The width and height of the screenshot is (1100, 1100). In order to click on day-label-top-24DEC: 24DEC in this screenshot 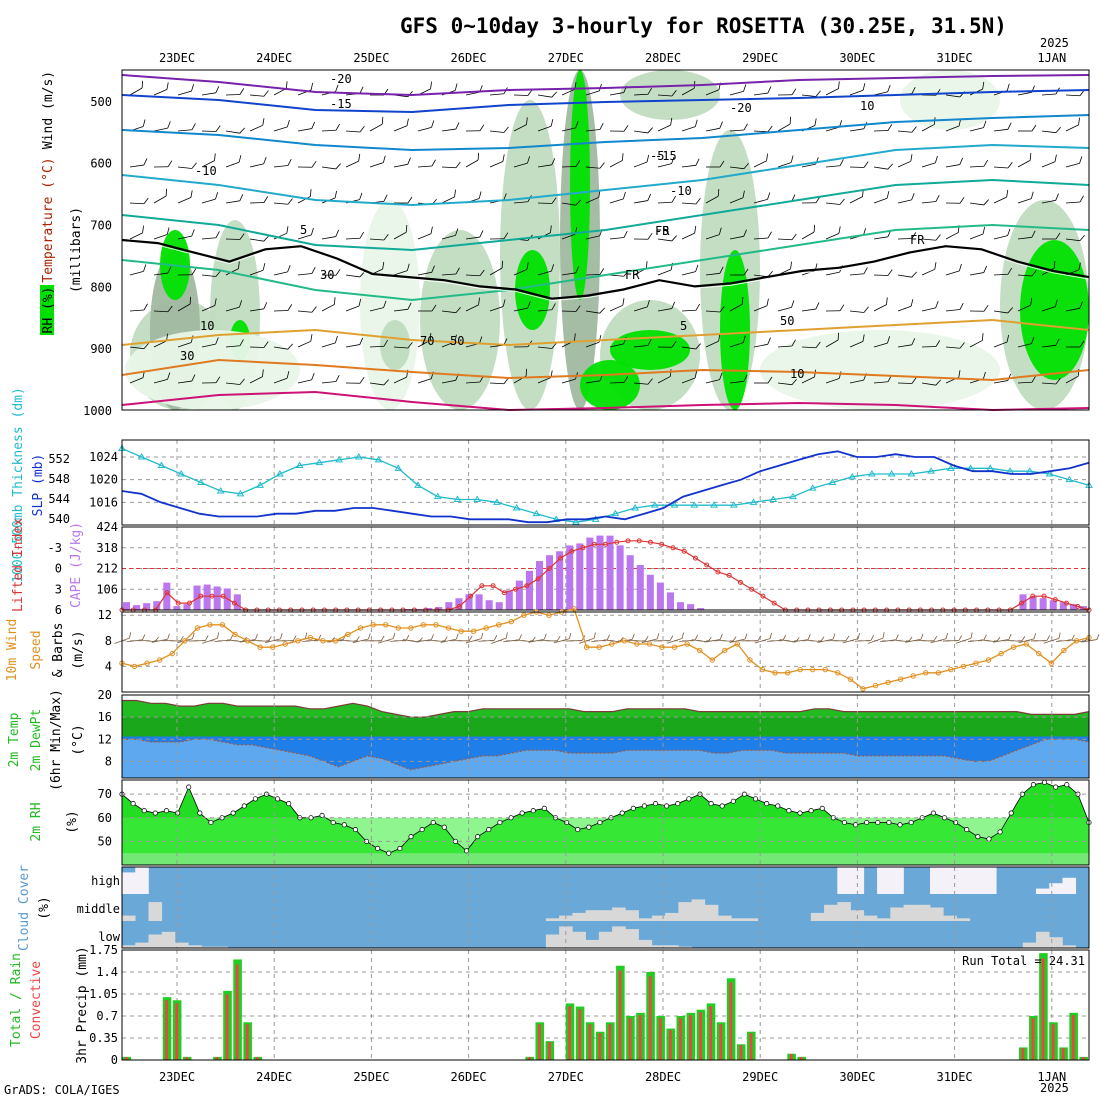, I will do `click(274, 58)`.